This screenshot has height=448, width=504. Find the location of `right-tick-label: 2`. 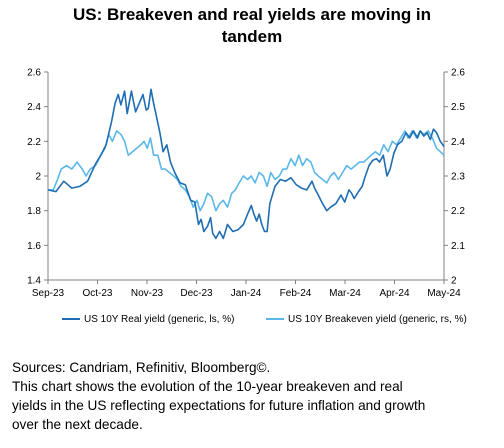

right-tick-label: 2 is located at coordinates (454, 281).